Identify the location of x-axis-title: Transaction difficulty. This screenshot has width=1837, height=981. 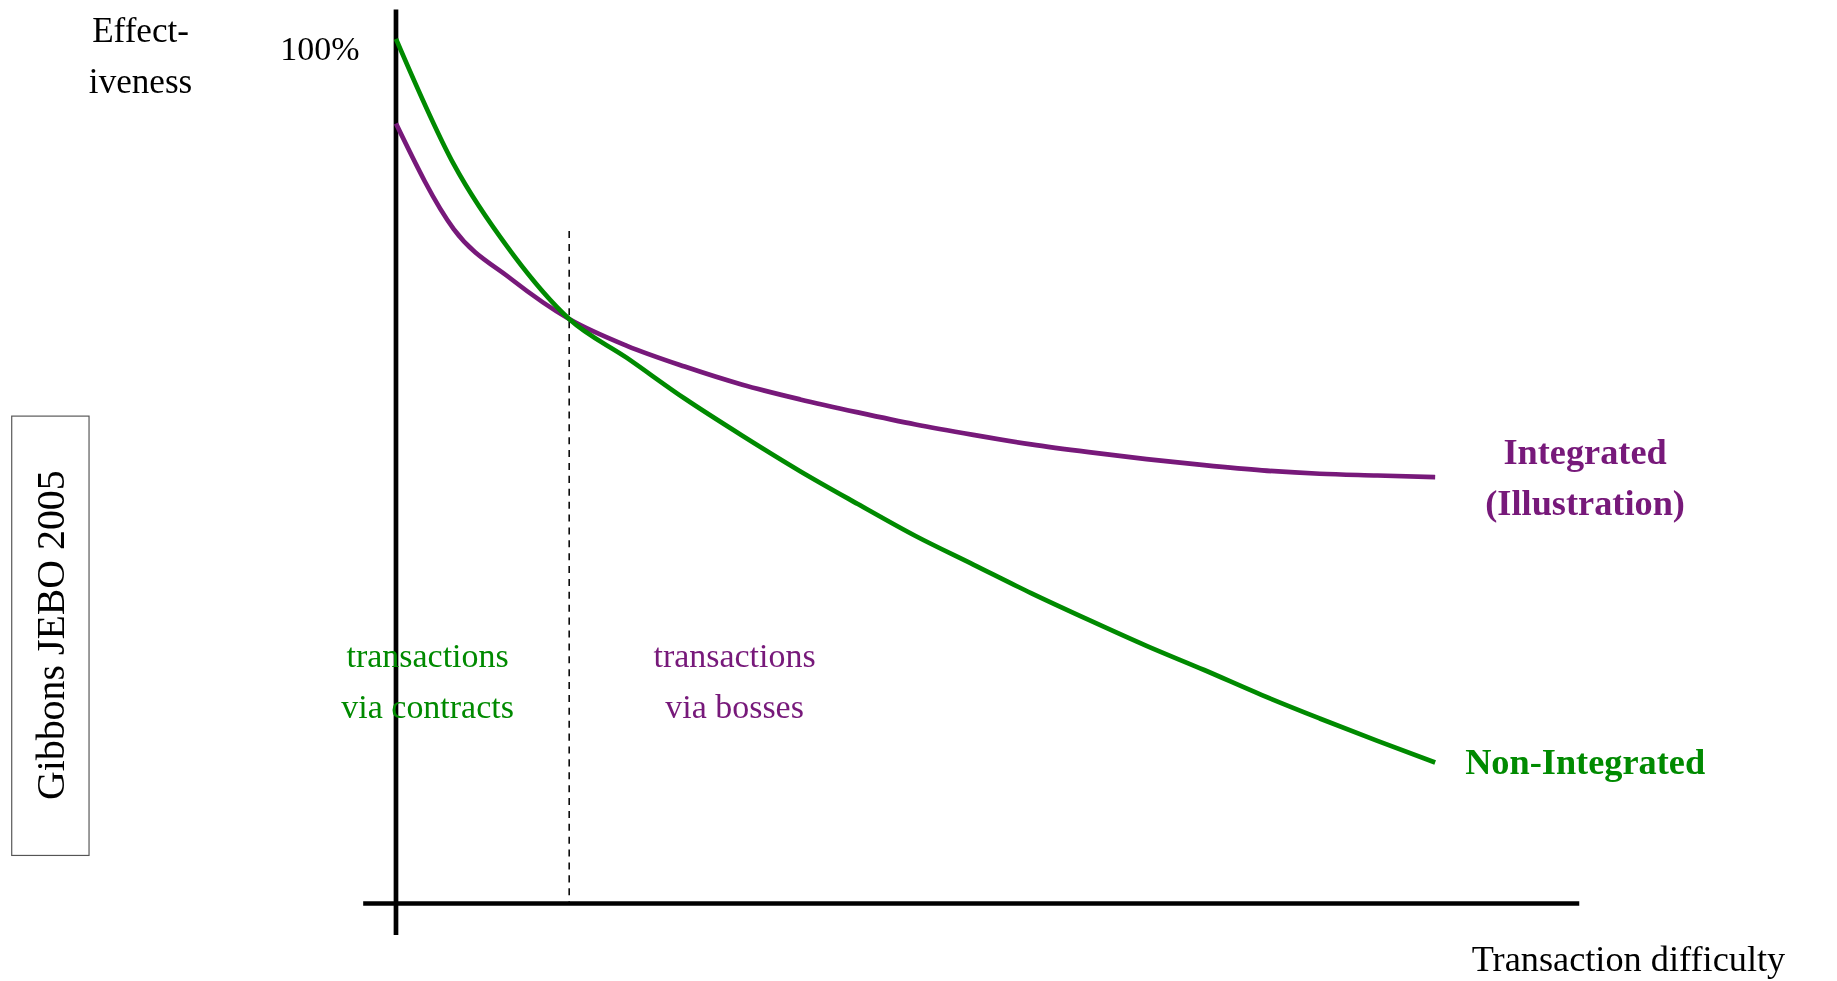
(1628, 959).